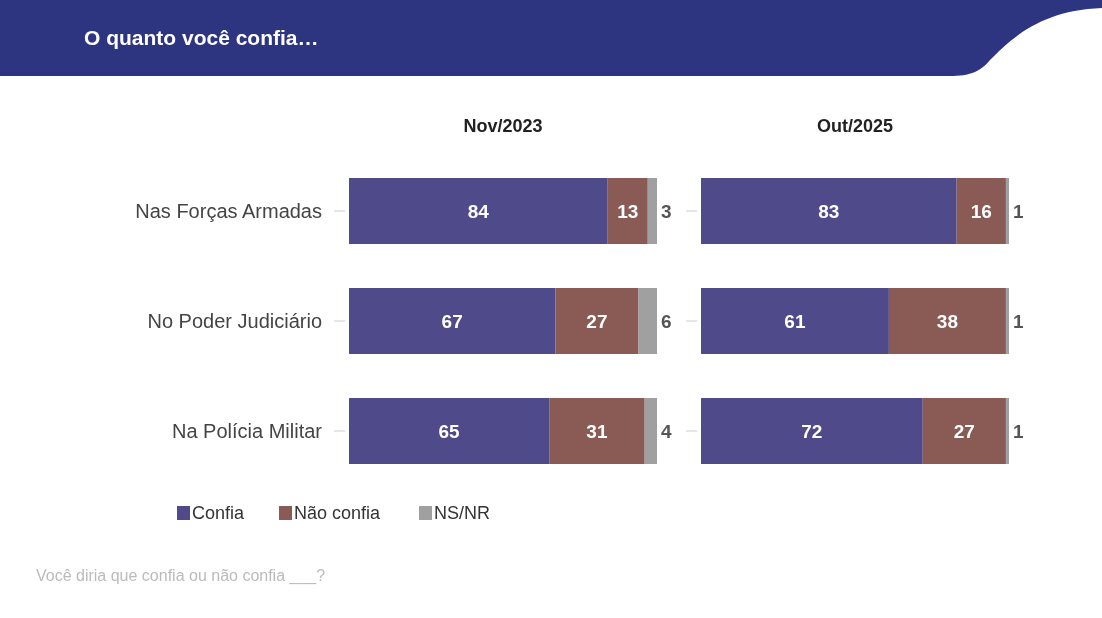  Describe the element at coordinates (503, 126) in the screenshot. I see `chart-title: Nov/2023` at that location.